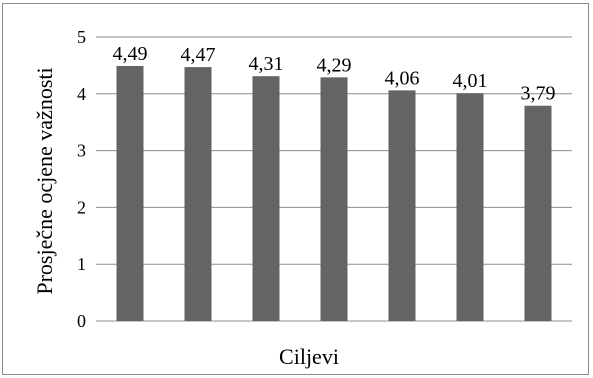 This screenshot has height=378, width=593. What do you see at coordinates (334, 65) in the screenshot?
I see `data-label: 4,29` at bounding box center [334, 65].